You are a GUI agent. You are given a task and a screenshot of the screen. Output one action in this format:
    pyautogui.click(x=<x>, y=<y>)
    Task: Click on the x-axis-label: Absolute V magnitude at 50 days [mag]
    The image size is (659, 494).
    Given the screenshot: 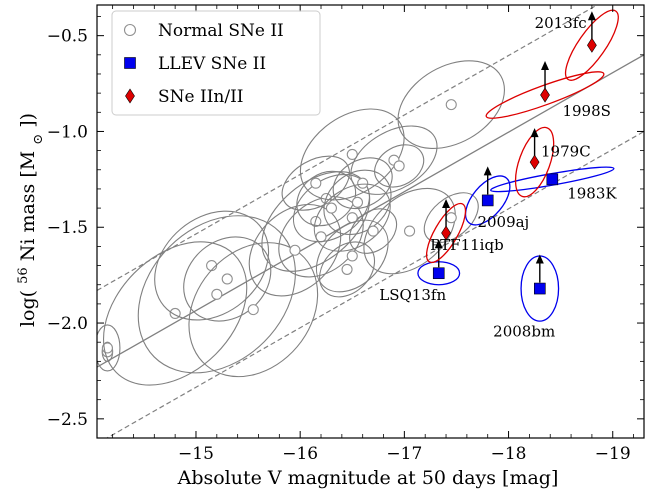 What is the action you would take?
    pyautogui.click(x=368, y=478)
    